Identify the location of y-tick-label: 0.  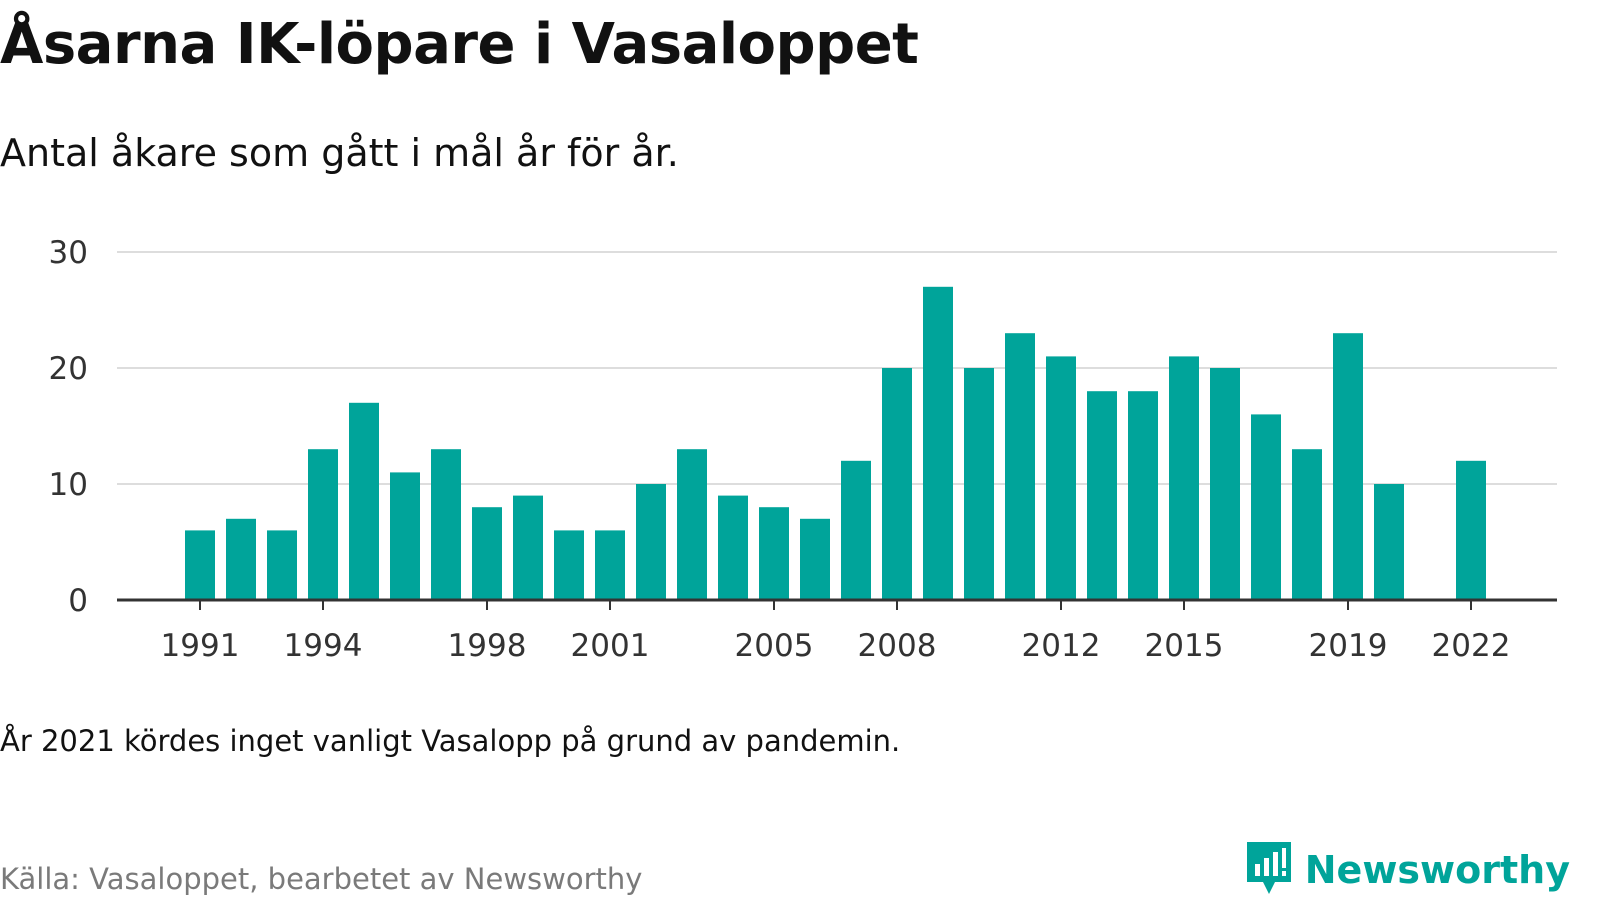
(78, 601).